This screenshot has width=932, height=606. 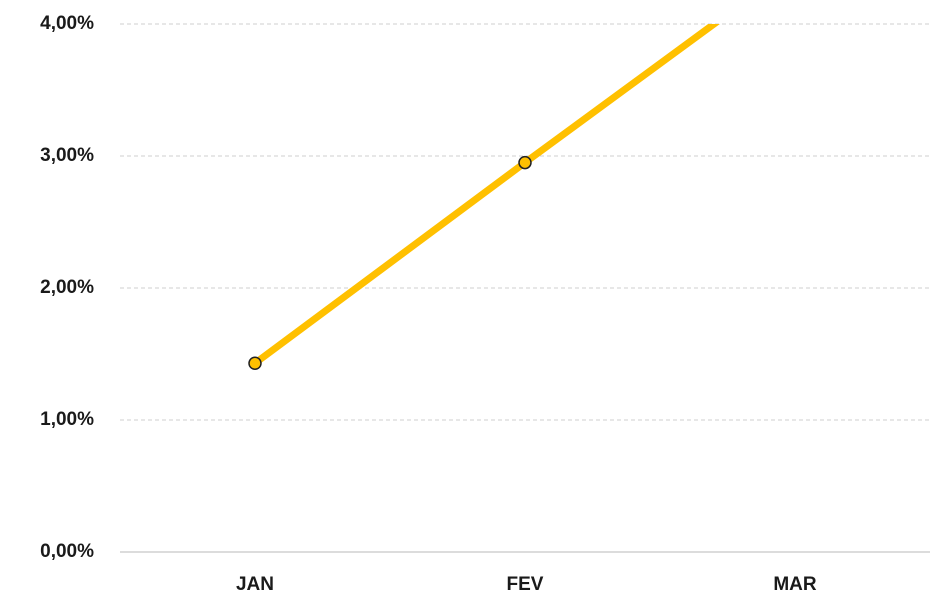 What do you see at coordinates (67, 419) in the screenshot?
I see `y-tick-label: 1,00%` at bounding box center [67, 419].